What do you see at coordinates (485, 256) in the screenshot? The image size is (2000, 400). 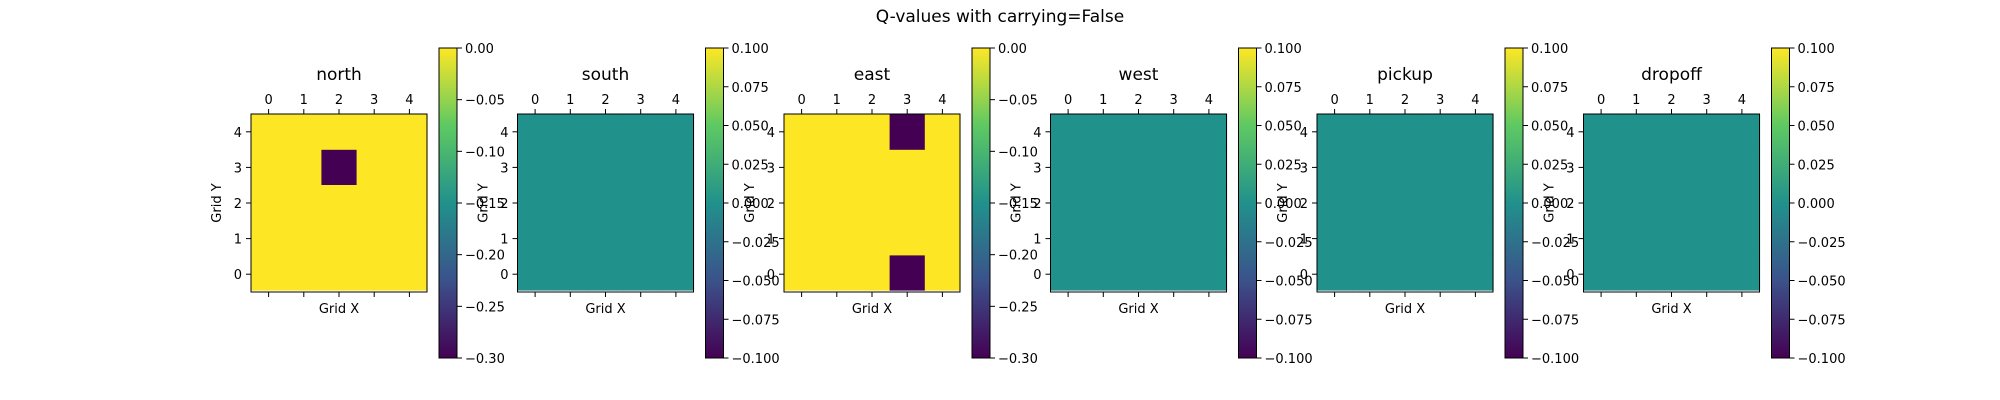 I see `colorbar-tick-label: −0.20` at bounding box center [485, 256].